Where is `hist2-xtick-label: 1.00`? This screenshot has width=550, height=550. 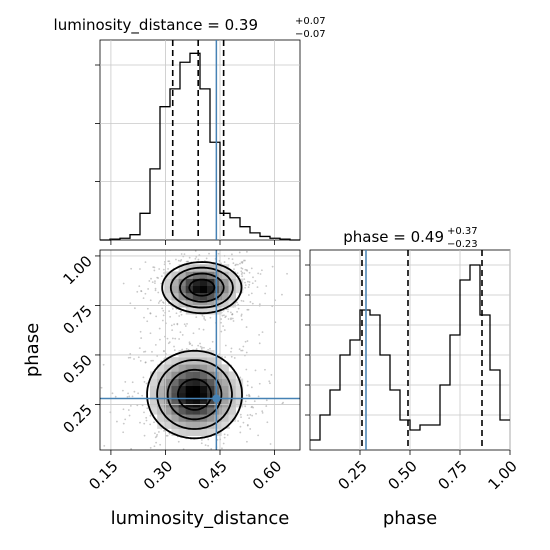
hist2-xtick-label: 1.00 is located at coordinates (502, 475).